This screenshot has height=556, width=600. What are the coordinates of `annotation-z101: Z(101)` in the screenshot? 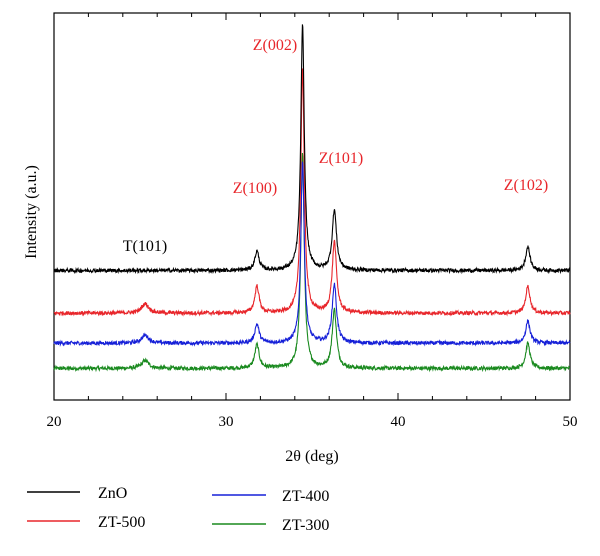 It's located at (341, 158).